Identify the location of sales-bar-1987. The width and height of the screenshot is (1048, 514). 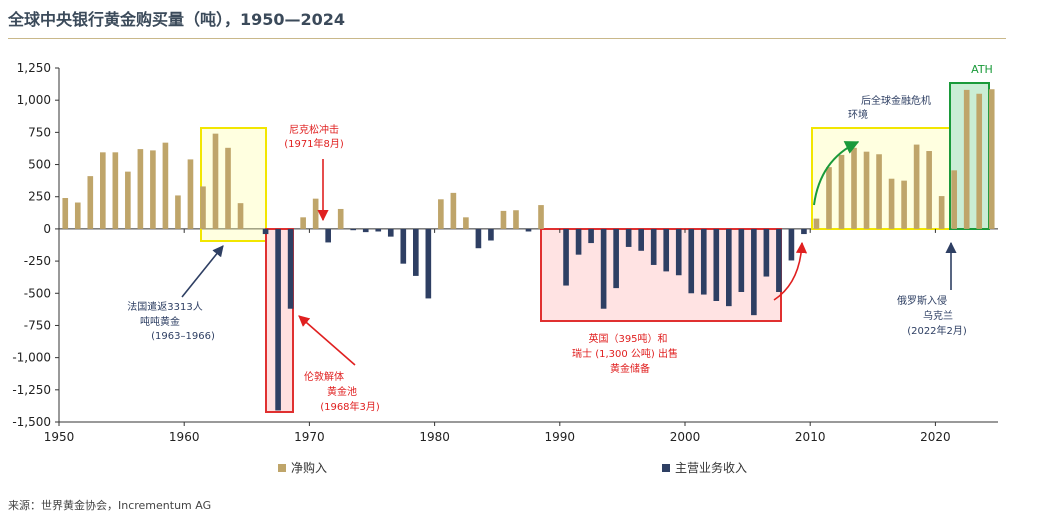
(528, 230).